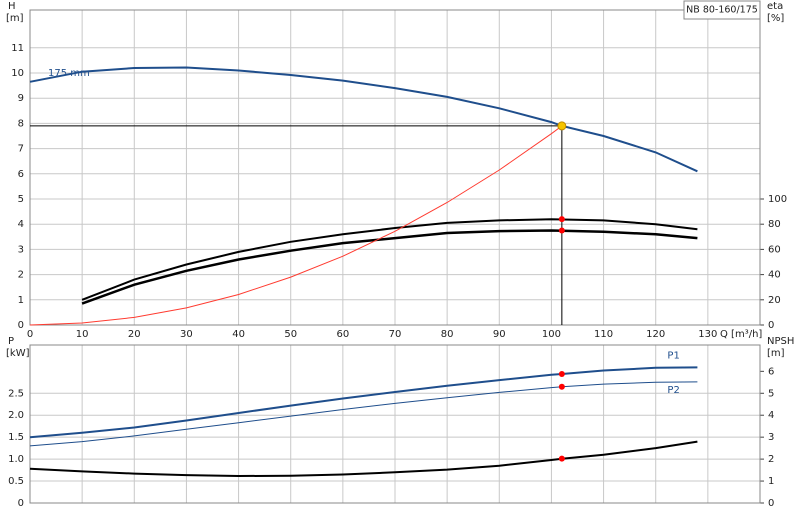 Image resolution: width=800 pixels, height=520 pixels. Describe the element at coordinates (771, 415) in the screenshot. I see `y2-tick-label: 4` at that location.